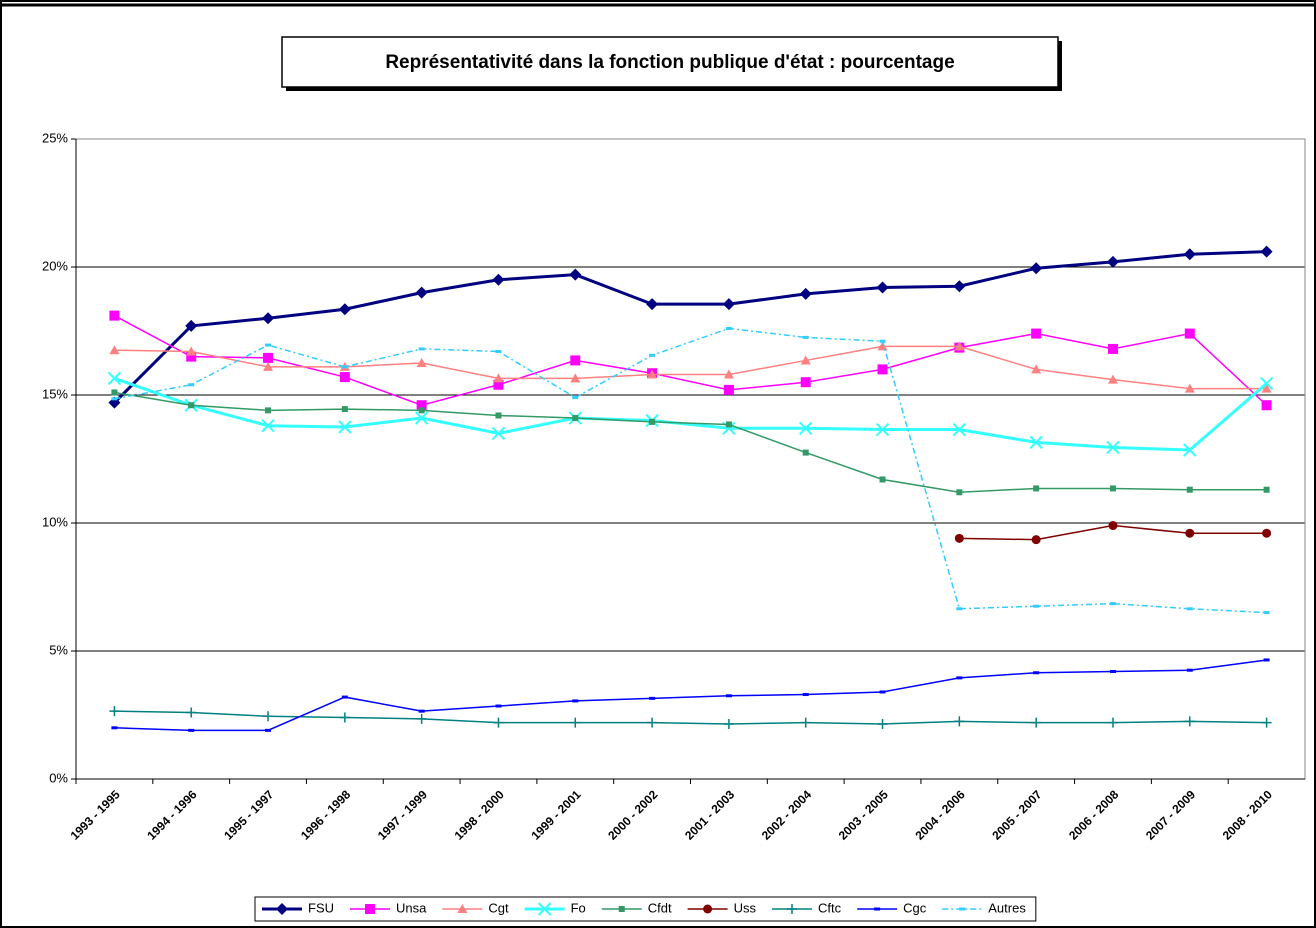 Image resolution: width=1316 pixels, height=928 pixels. What do you see at coordinates (58, 777) in the screenshot?
I see `y-tick-label: 0%` at bounding box center [58, 777].